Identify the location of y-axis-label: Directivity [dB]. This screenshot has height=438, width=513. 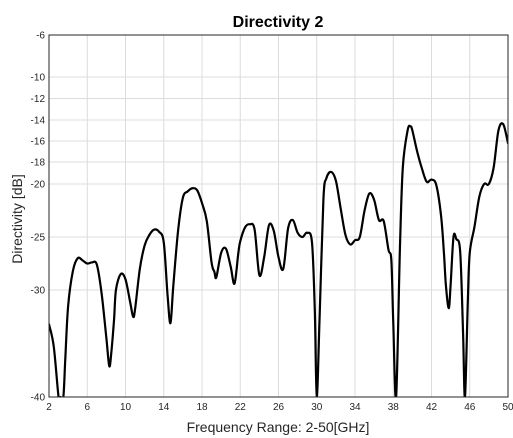
(17, 218).